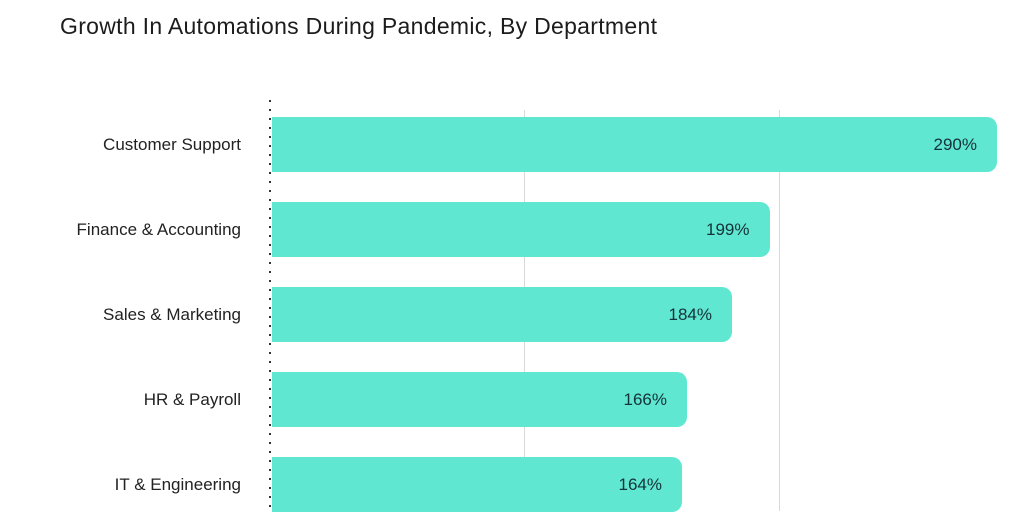 The width and height of the screenshot is (1026, 527). I want to click on value-label: 184%, so click(690, 314).